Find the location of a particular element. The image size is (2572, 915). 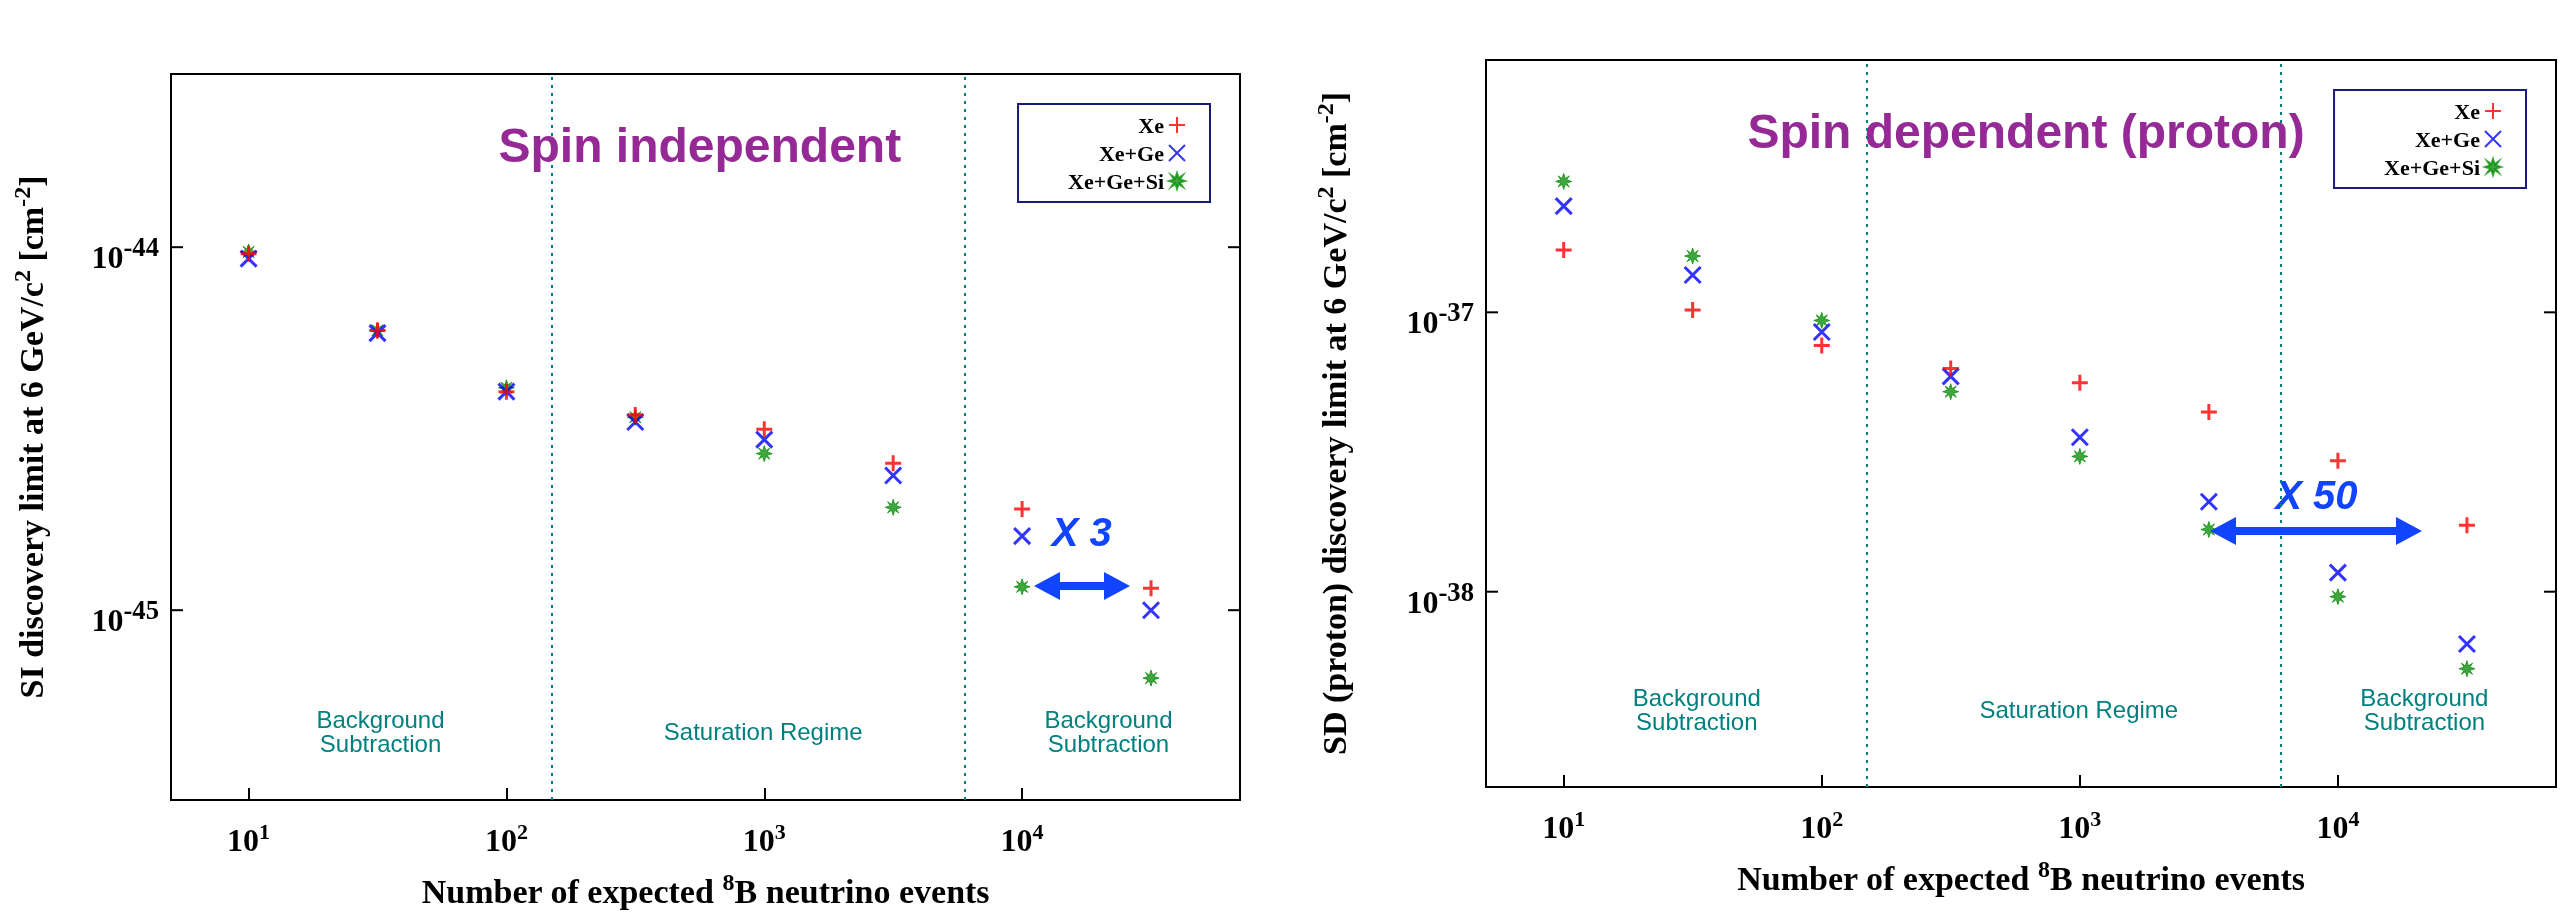

text: Spin independent is located at coordinates (700, 145).